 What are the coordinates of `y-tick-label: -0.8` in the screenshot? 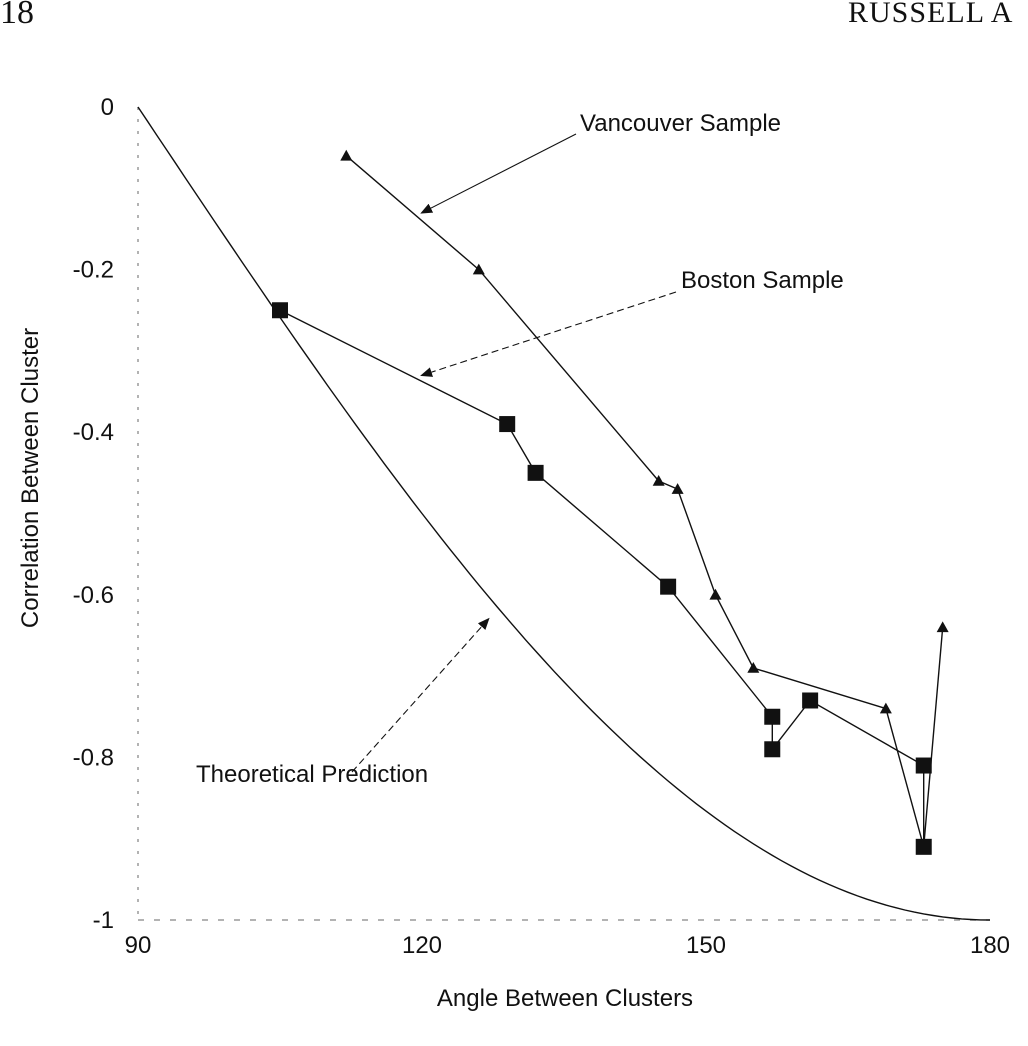 It's located at (93, 757).